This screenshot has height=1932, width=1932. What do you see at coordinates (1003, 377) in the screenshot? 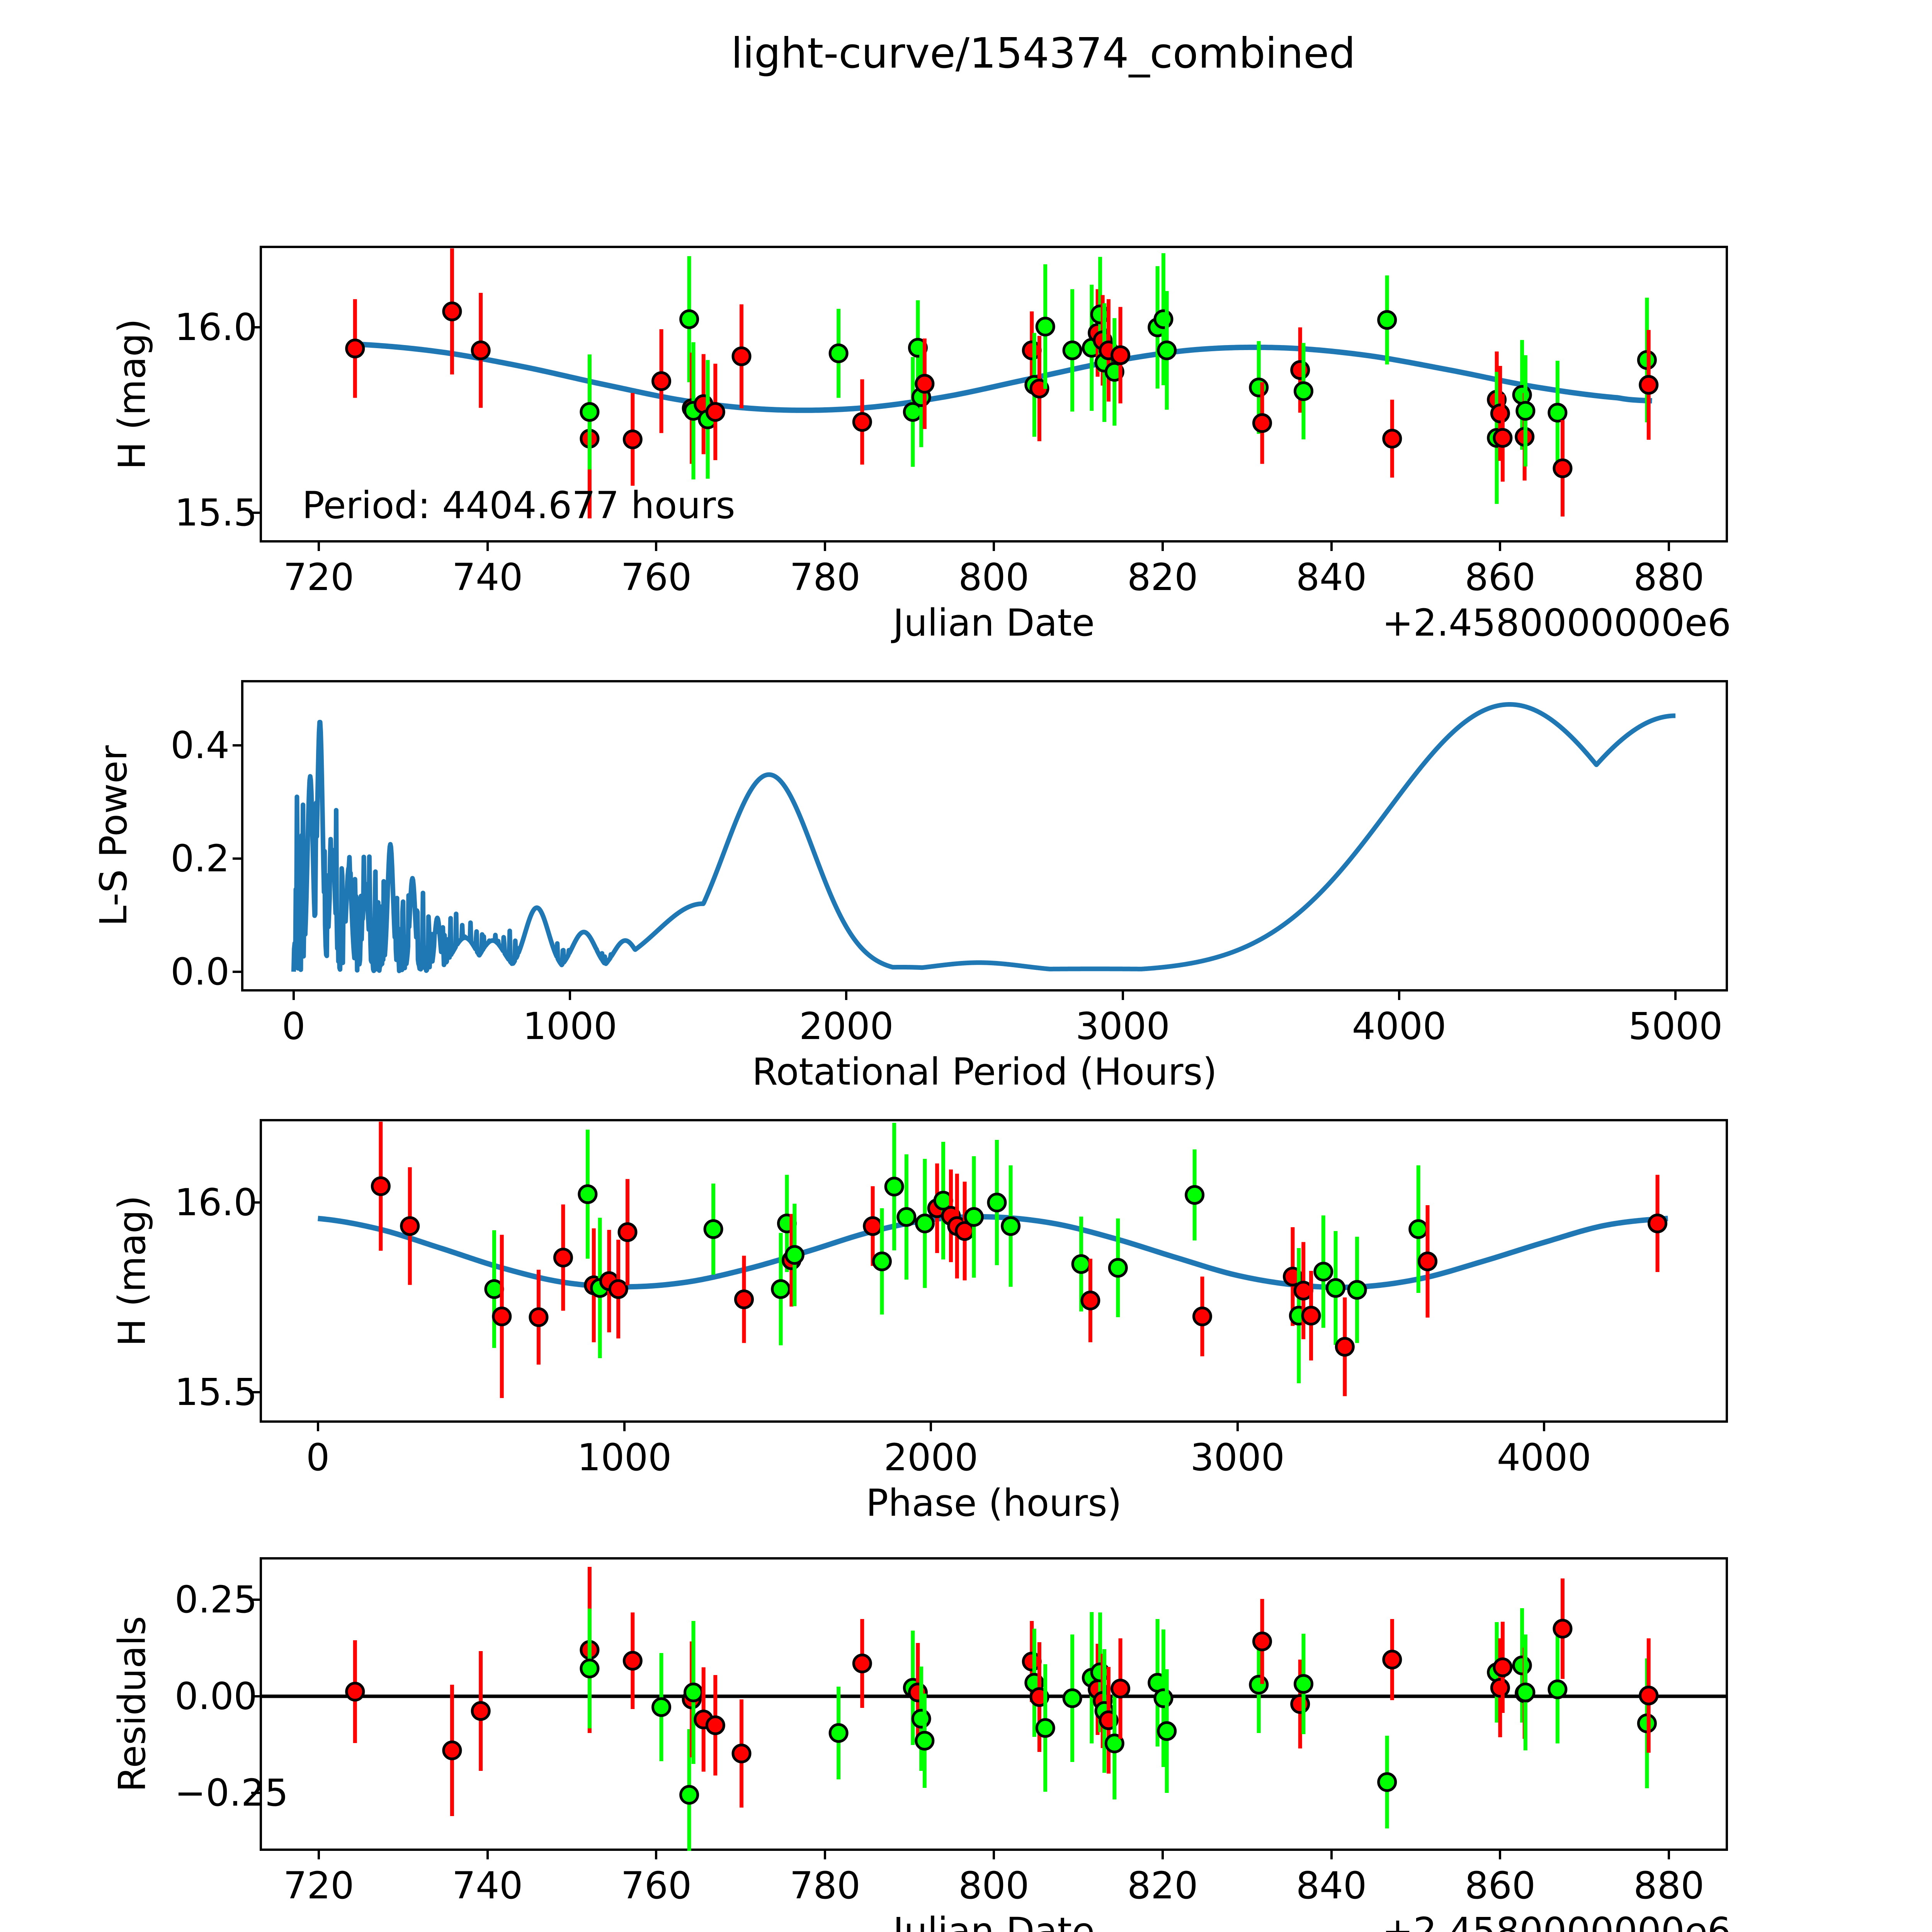
I see `model-fit-curve` at bounding box center [1003, 377].